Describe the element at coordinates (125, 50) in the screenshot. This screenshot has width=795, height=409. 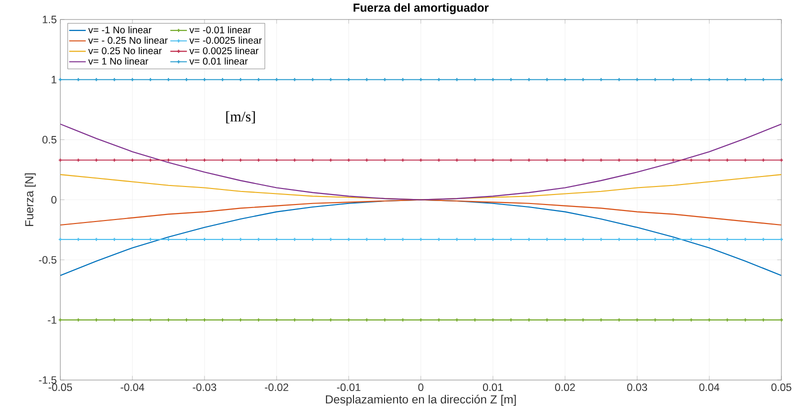
I see `legend-label: v= 0.25 No linear` at that location.